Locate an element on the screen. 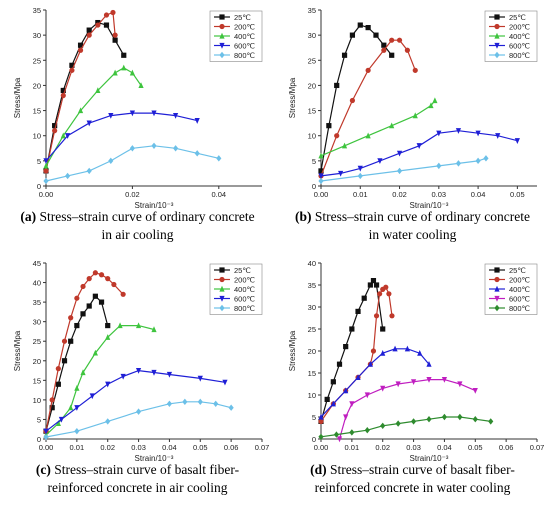 The width and height of the screenshot is (550, 506). y-tick-label: 0 is located at coordinates (39, 439).